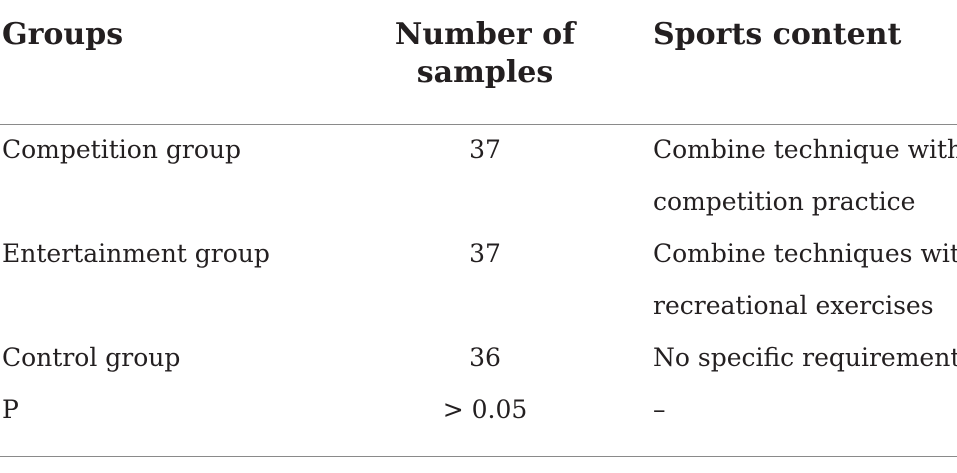 The image size is (957, 473). I want to click on table-bottom-rule, so click(478, 456).